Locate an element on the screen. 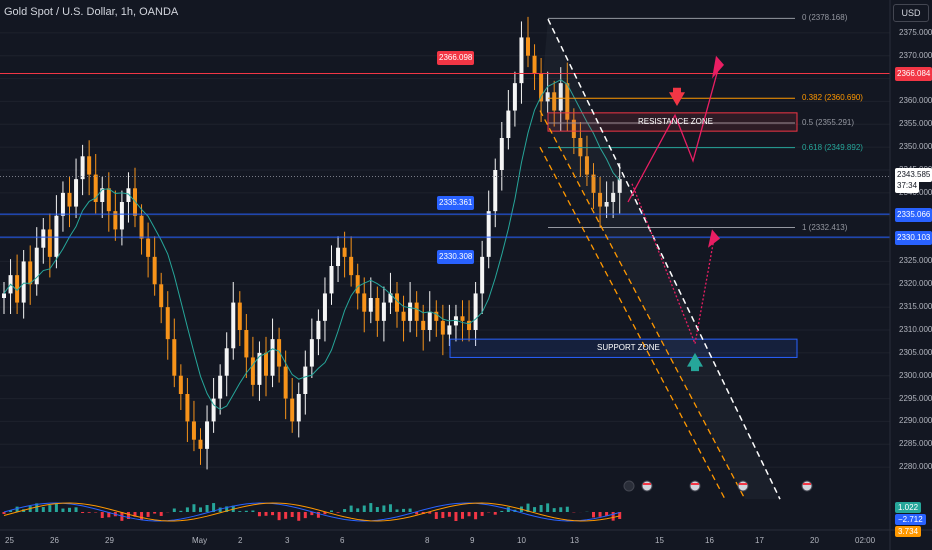 This screenshot has height=550, width=932. x-tick-label: 13 is located at coordinates (574, 540).